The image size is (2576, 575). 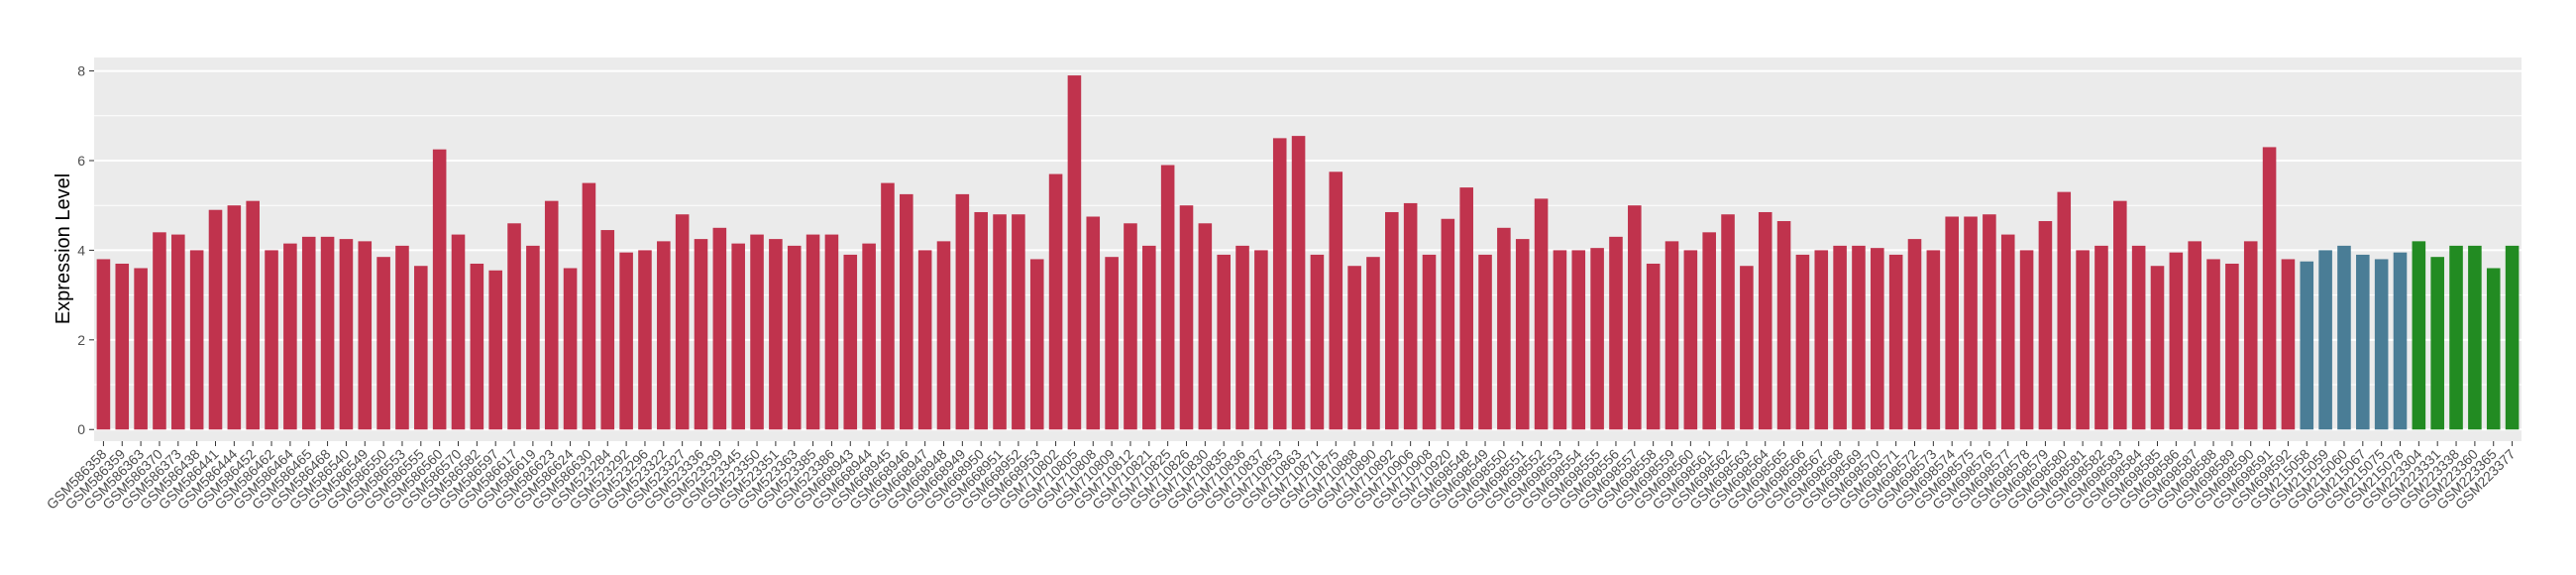 What do you see at coordinates (81, 161) in the screenshot?
I see `y-tick-label: 6` at bounding box center [81, 161].